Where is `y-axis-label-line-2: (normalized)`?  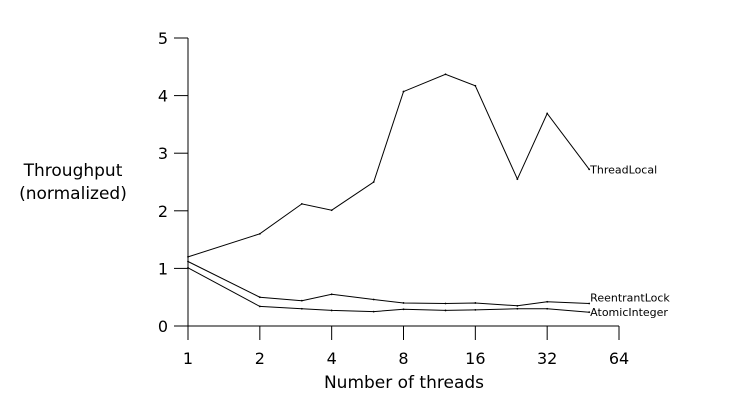 y-axis-label-line-2: (normalized) is located at coordinates (73, 194).